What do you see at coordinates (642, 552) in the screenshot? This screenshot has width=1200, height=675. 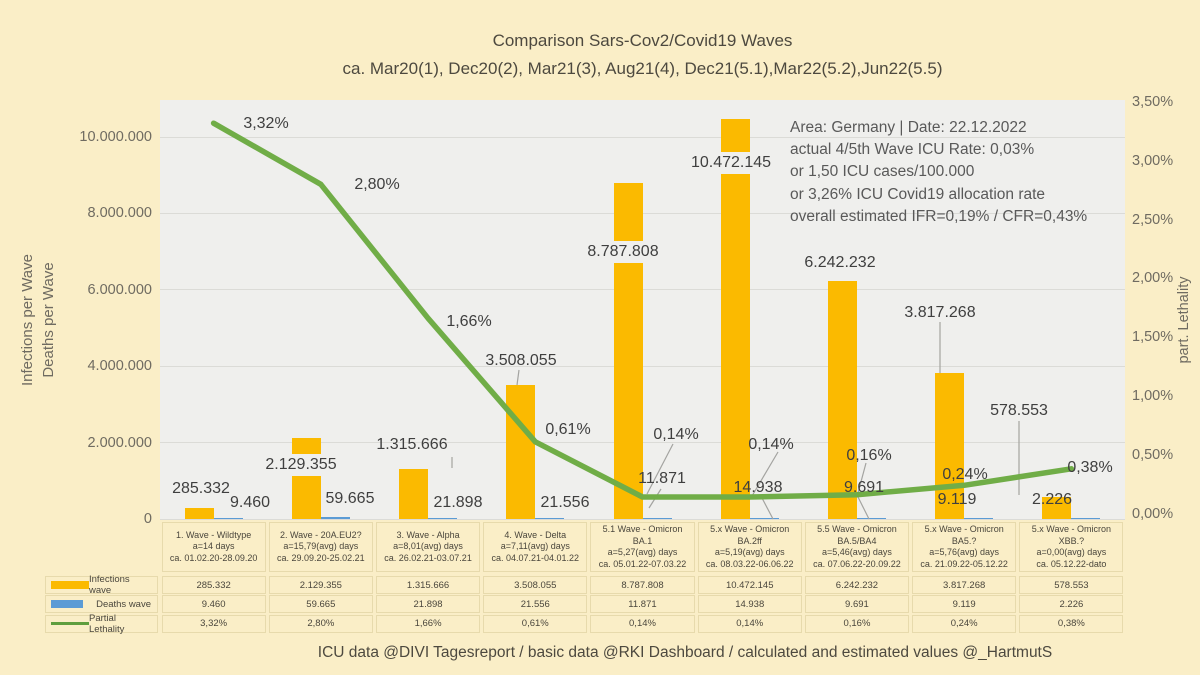 I see `category-label-line: a=5,27(avg) days` at bounding box center [642, 552].